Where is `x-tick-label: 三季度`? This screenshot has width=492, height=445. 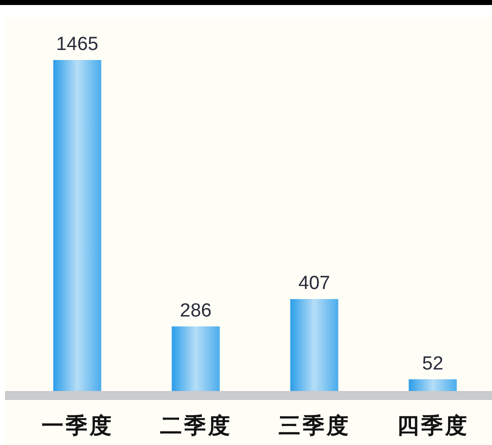
x-tick-label: 三季度 is located at coordinates (314, 425).